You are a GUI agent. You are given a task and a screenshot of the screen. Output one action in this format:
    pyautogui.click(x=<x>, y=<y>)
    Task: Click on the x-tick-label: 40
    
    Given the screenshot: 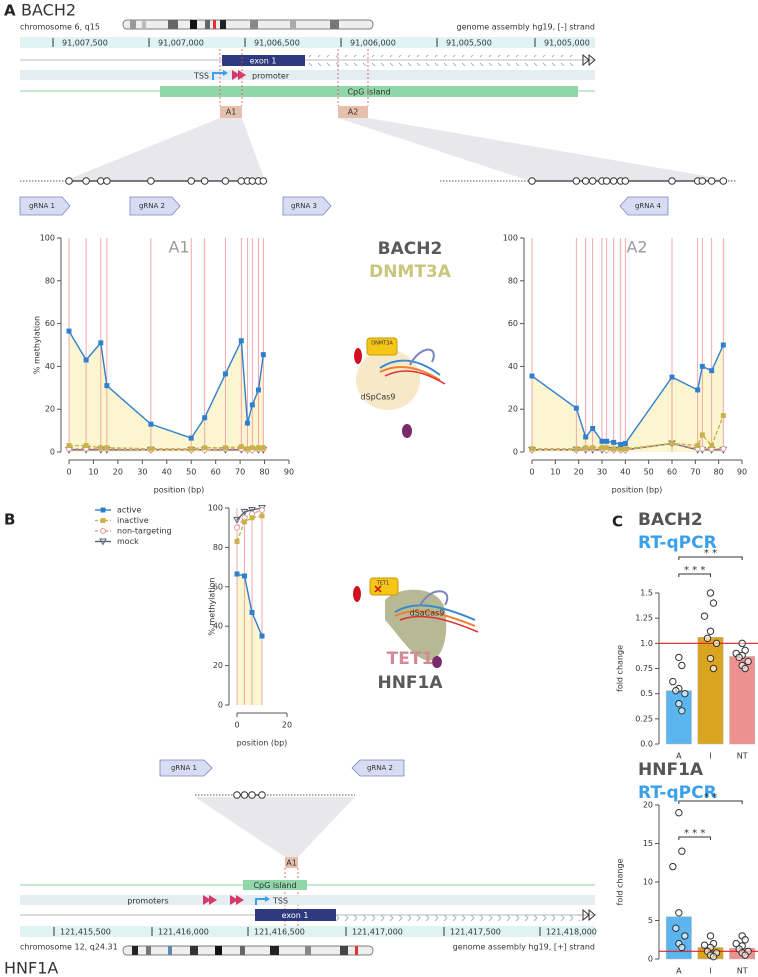 What is the action you would take?
    pyautogui.click(x=625, y=472)
    